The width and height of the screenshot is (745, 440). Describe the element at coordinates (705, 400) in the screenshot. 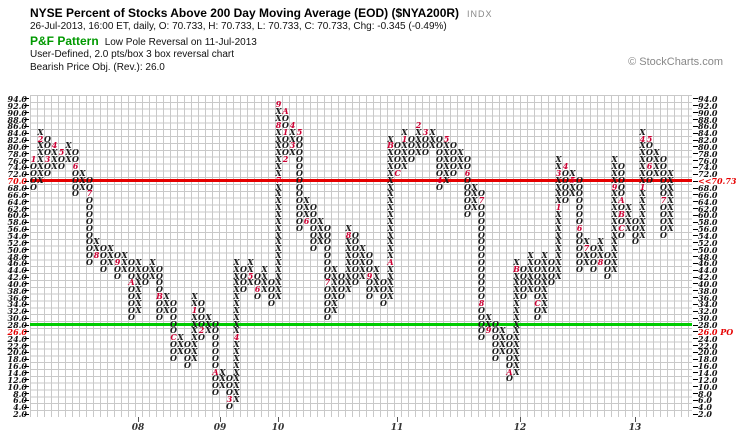

I see `y-axis-label-right: 6.0` at that location.